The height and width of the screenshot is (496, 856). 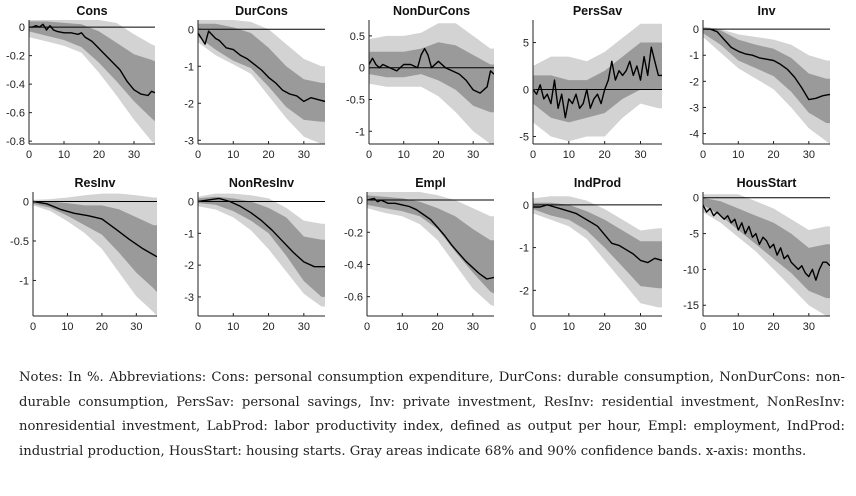 I want to click on panel-title: DurCons, so click(x=261, y=11).